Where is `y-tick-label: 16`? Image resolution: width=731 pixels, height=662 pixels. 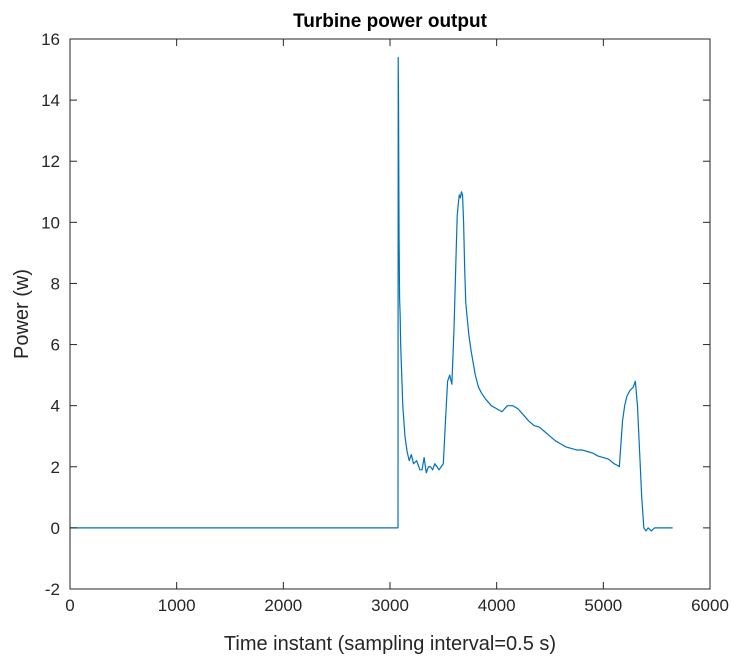
y-tick-label: 16 is located at coordinates (50, 39).